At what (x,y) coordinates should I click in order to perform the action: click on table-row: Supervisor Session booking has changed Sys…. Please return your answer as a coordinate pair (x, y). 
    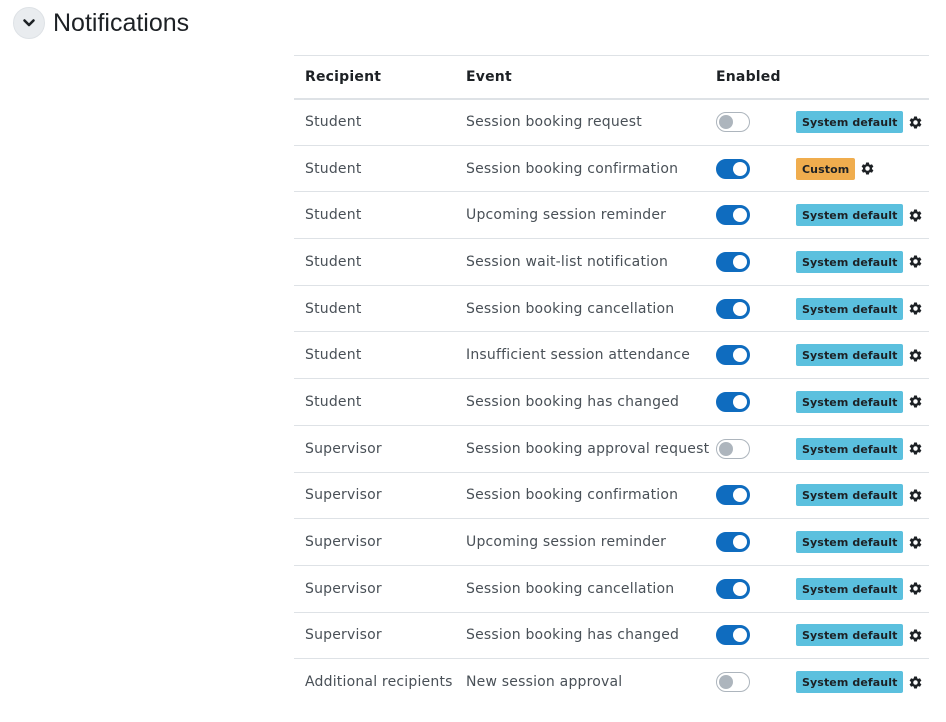
    Looking at the image, I should click on (611, 635).